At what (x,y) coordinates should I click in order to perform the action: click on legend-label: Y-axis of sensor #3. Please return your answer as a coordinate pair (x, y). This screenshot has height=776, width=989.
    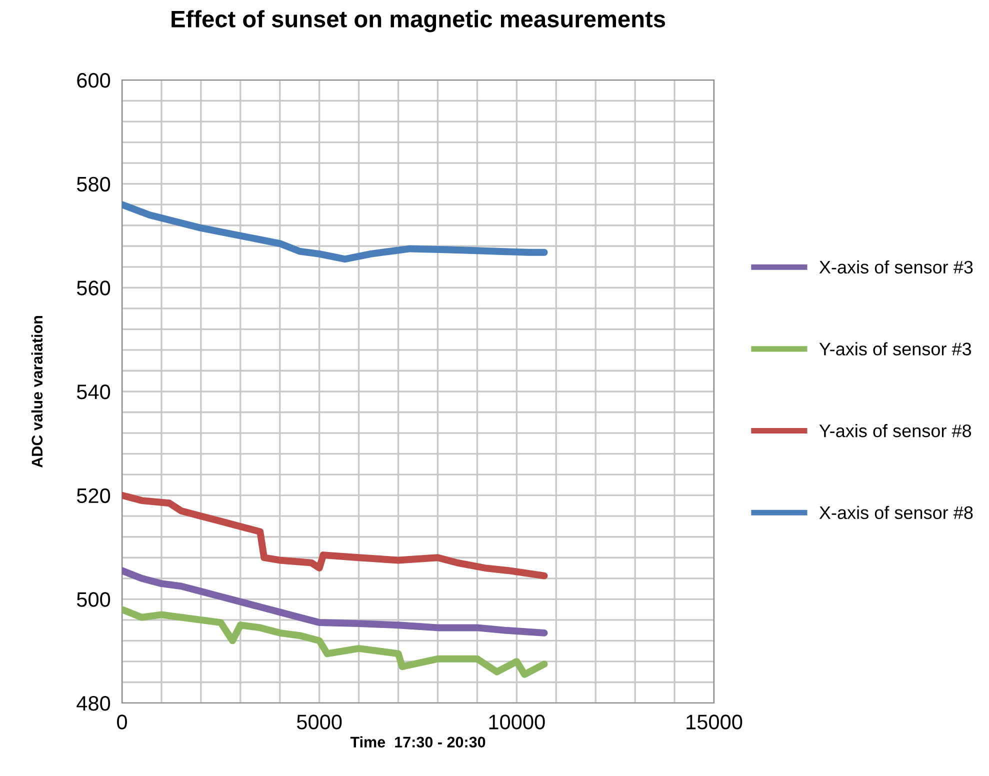
    Looking at the image, I should click on (895, 349).